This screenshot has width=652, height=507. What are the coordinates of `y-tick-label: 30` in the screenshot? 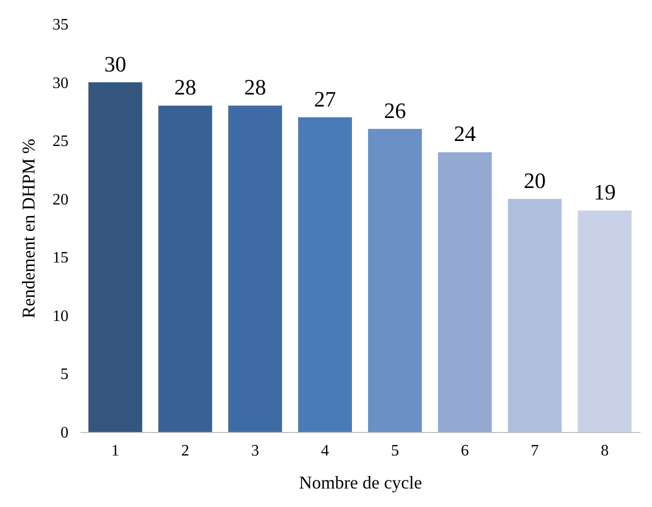 It's located at (60, 83).